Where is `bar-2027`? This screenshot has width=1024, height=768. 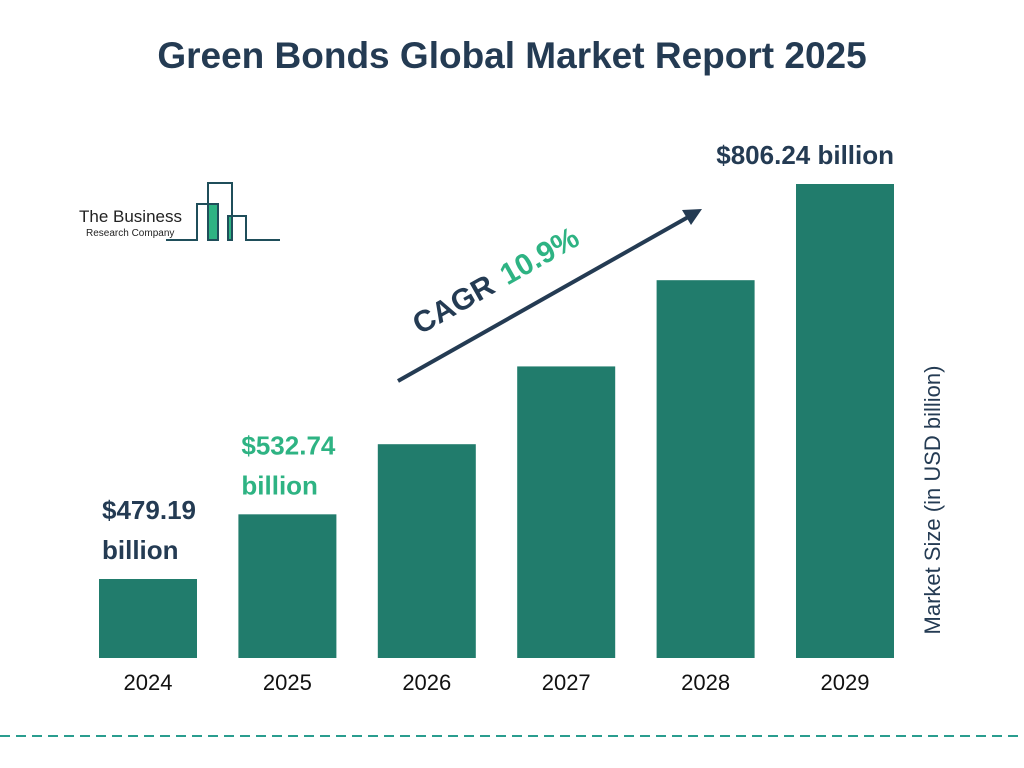
bar-2027 is located at coordinates (566, 512).